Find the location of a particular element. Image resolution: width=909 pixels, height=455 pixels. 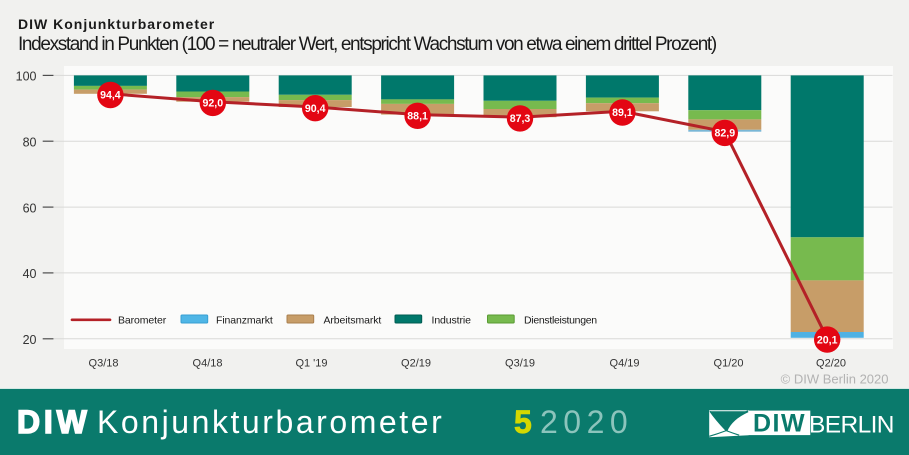

svg-text: Q3/18 is located at coordinates (104, 364).